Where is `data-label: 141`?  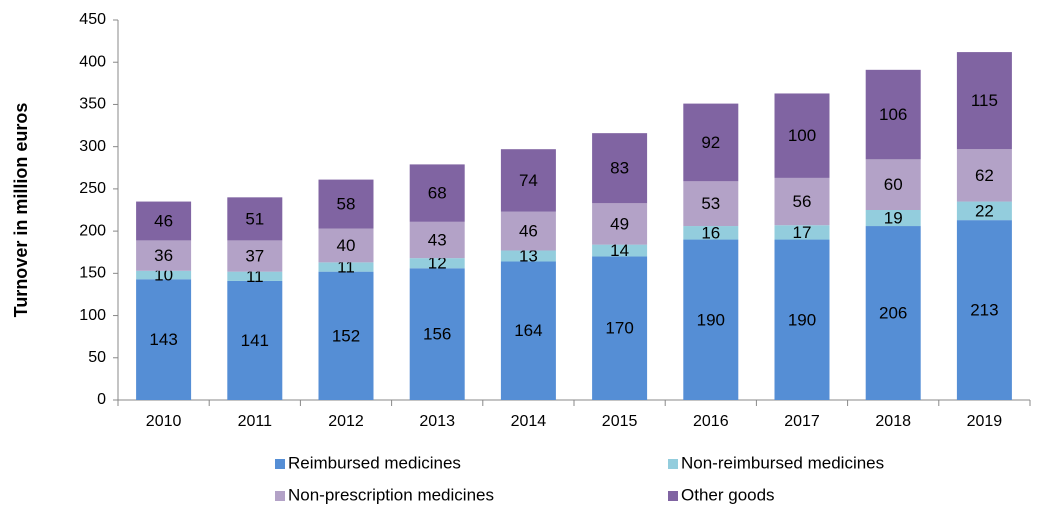
data-label: 141 is located at coordinates (255, 340).